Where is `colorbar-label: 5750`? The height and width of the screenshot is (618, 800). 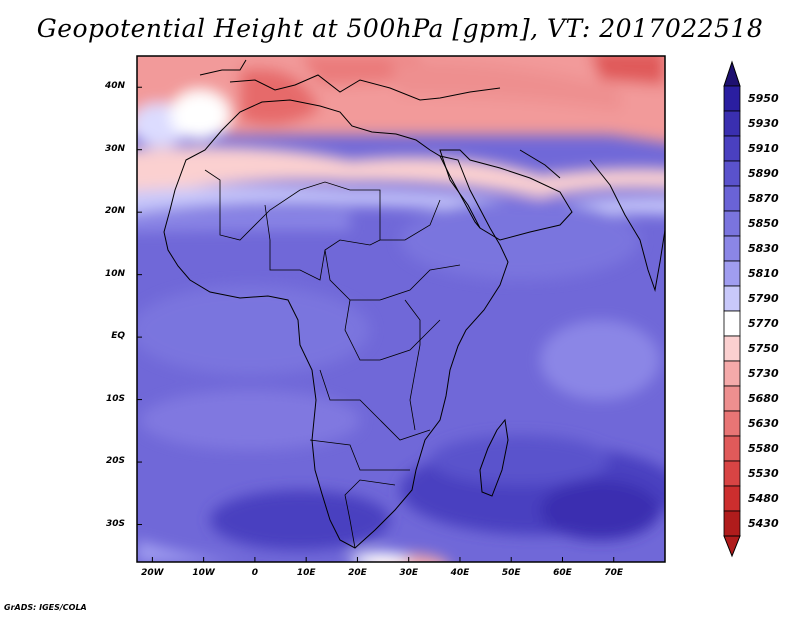
colorbar-label: 5750 is located at coordinates (763, 348).